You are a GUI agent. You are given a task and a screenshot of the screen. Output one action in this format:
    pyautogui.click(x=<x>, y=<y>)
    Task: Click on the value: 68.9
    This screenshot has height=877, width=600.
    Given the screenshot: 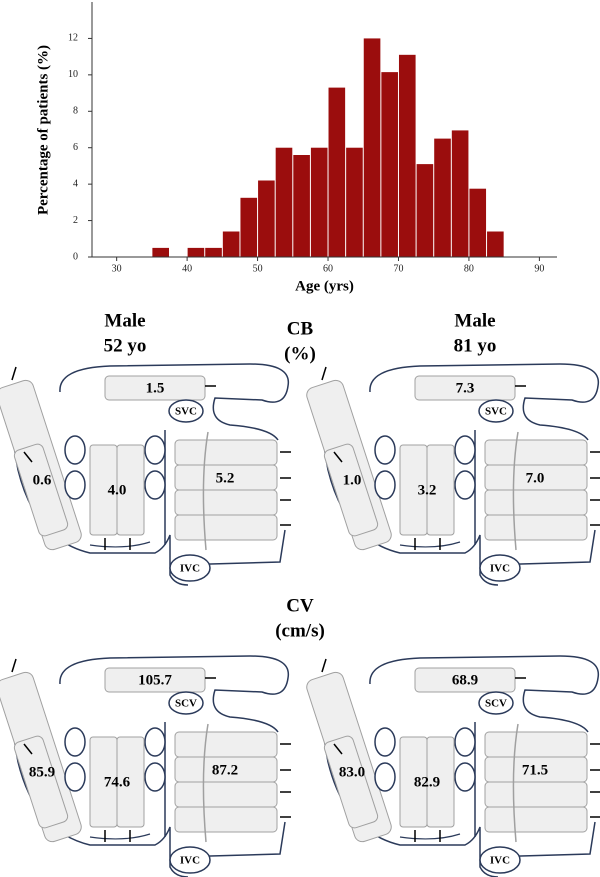 What is the action you would take?
    pyautogui.click(x=465, y=680)
    